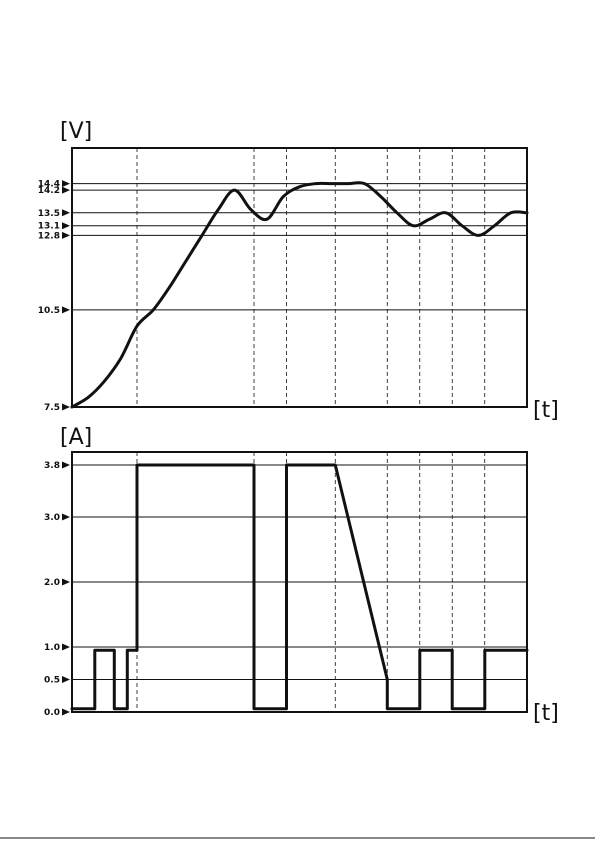 This screenshot has height=841, width=595. I want to click on current-unit-label: [A], so click(76, 437).